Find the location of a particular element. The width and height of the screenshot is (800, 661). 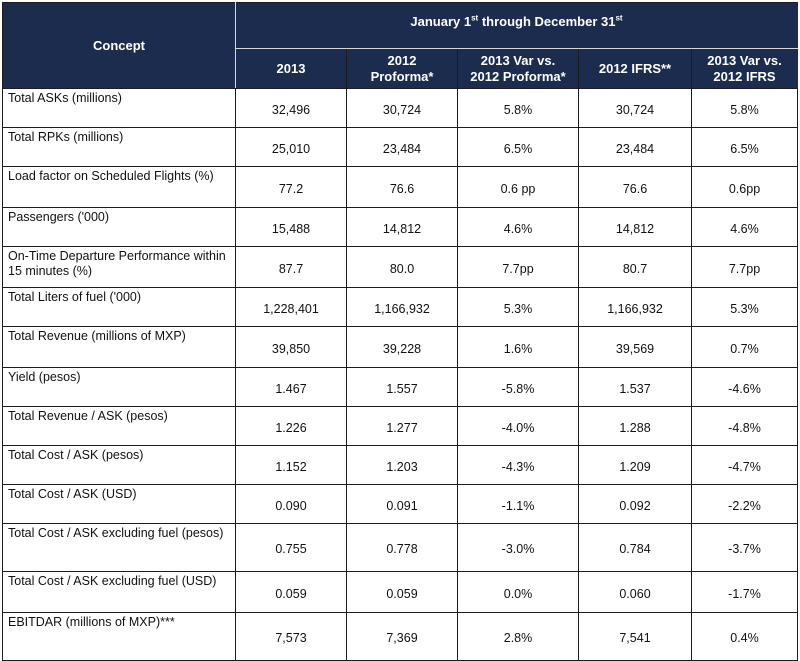

value-var-vs-proforma: 0.0% is located at coordinates (518, 592).